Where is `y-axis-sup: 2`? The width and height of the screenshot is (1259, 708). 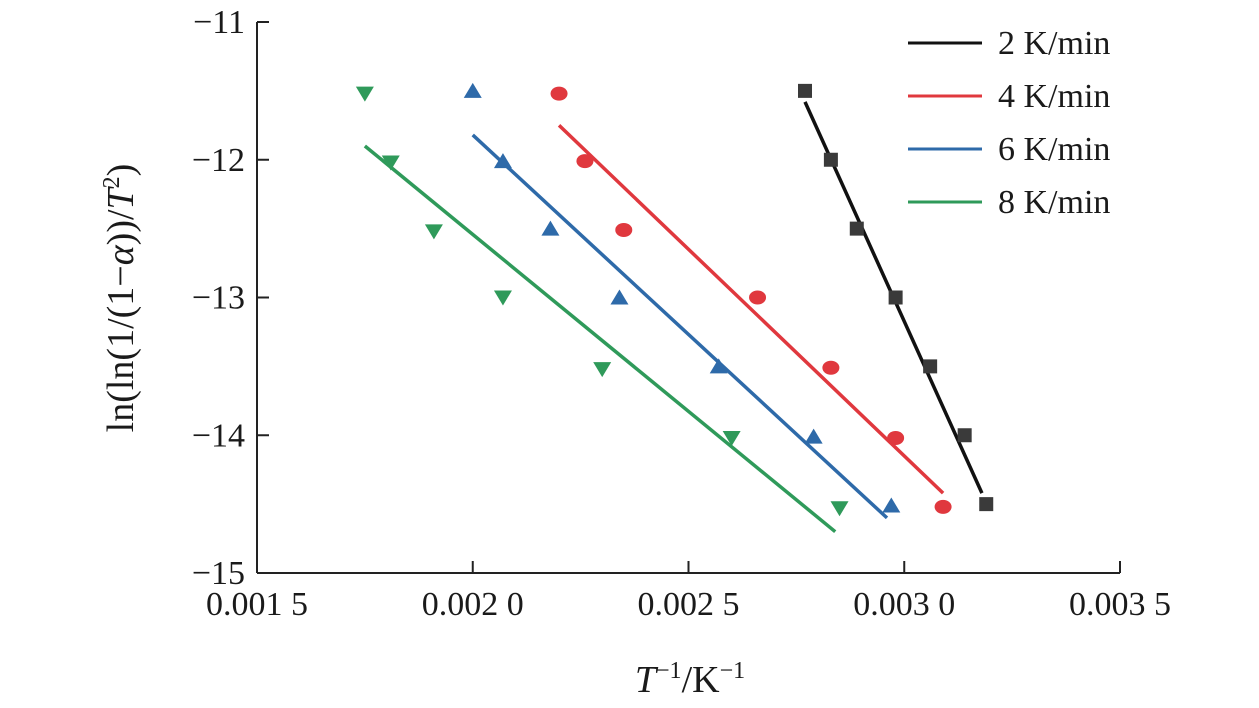
y-axis-sup: 2 is located at coordinates (112, 182).